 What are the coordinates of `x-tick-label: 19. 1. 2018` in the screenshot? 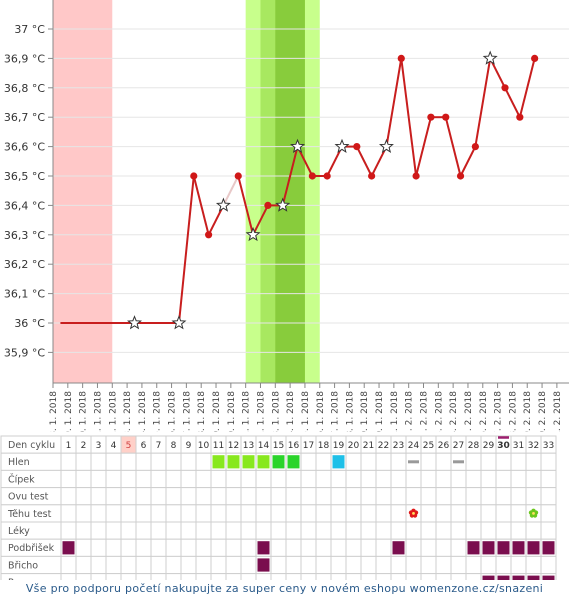 It's located at (217, 411).